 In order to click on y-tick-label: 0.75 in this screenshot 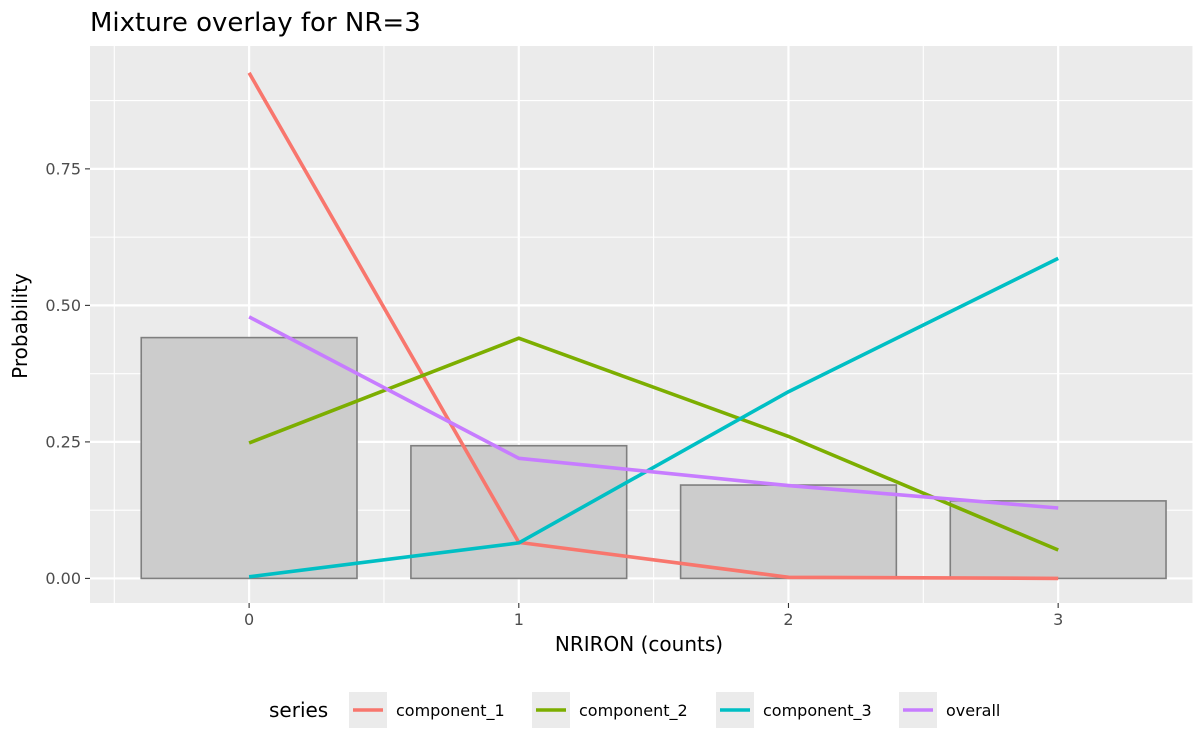, I will do `click(63, 168)`.